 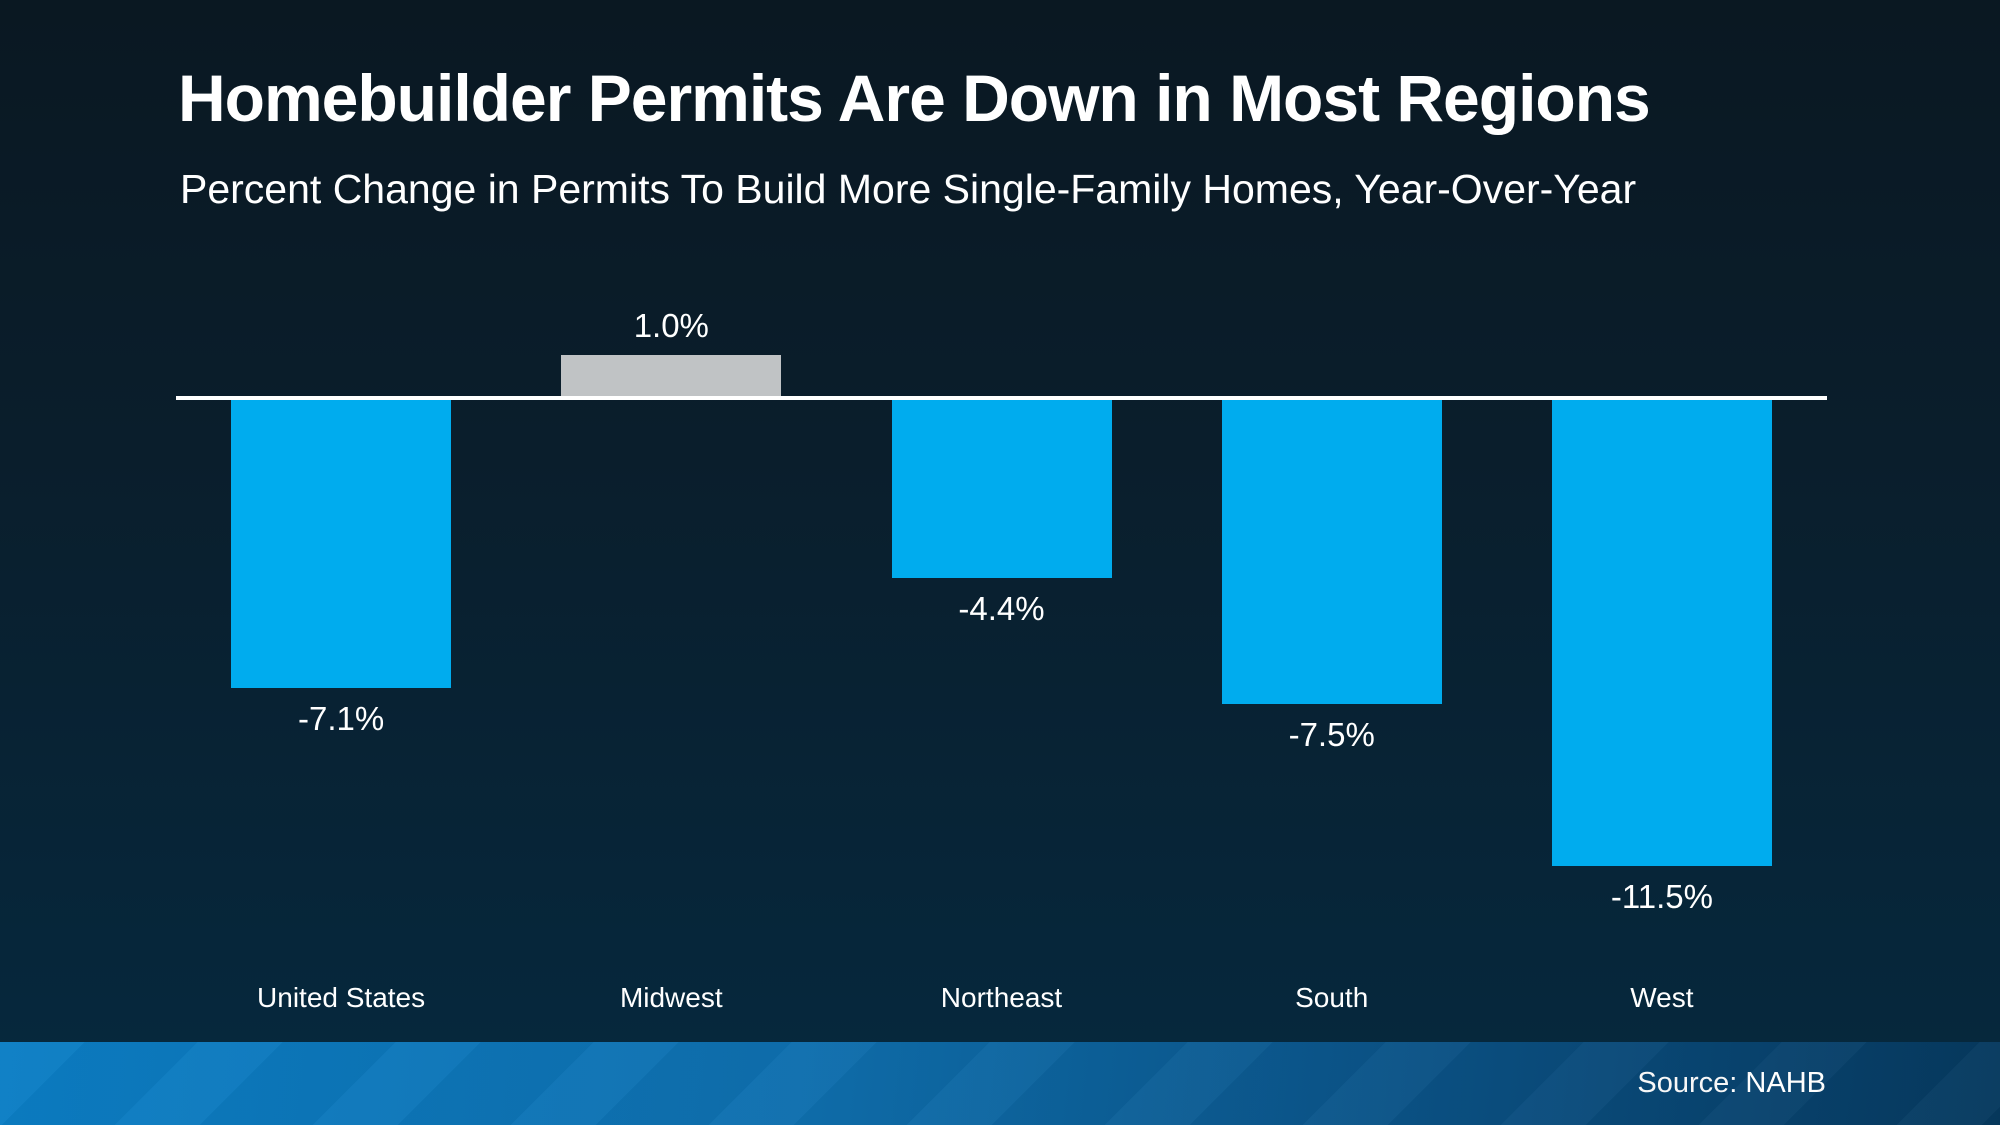 I want to click on bar-northeast, so click(x=1001, y=489).